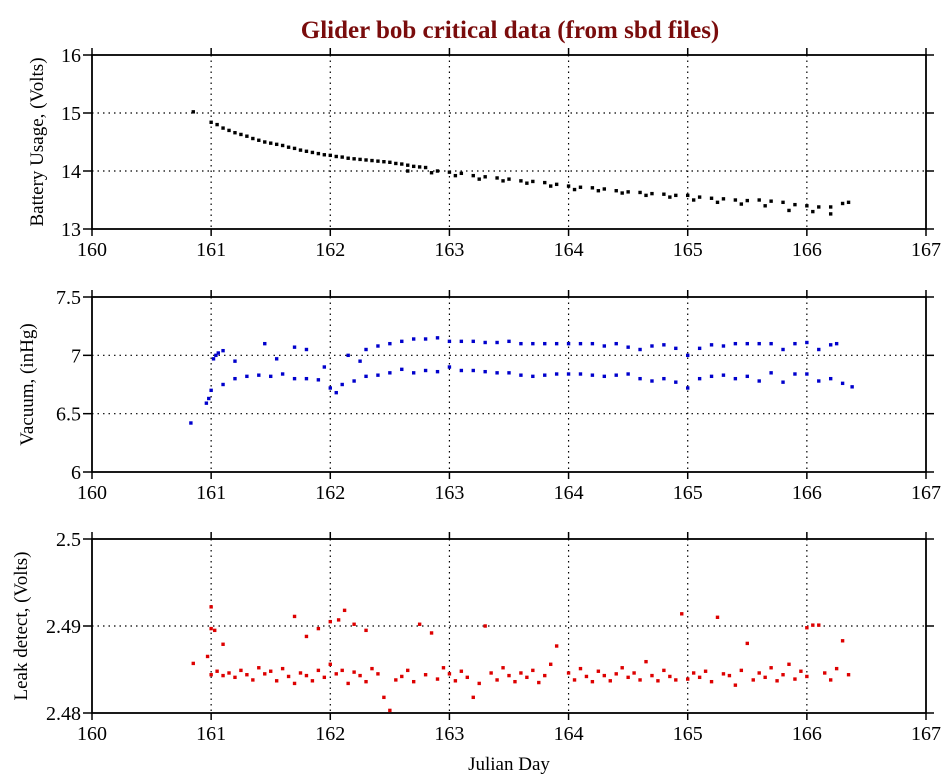  Describe the element at coordinates (926, 250) in the screenshot. I see `x-tick-label: 167` at that location.